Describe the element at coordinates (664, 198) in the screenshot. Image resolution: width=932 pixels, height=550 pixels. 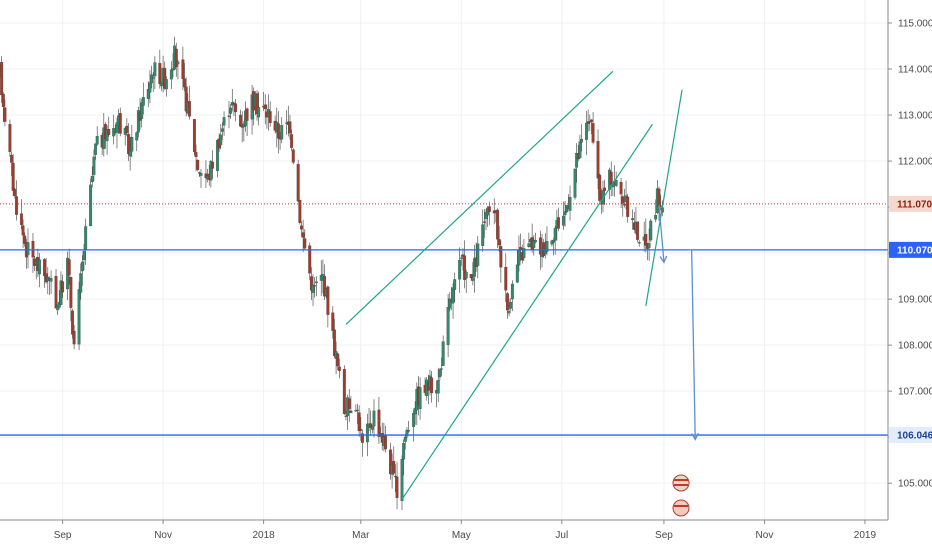
I see `trend-line-steep-line` at that location.